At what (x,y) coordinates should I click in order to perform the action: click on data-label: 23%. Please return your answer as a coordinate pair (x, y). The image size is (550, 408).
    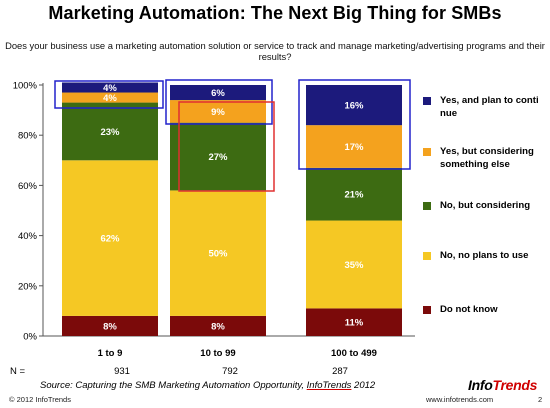
    Looking at the image, I should click on (110, 132).